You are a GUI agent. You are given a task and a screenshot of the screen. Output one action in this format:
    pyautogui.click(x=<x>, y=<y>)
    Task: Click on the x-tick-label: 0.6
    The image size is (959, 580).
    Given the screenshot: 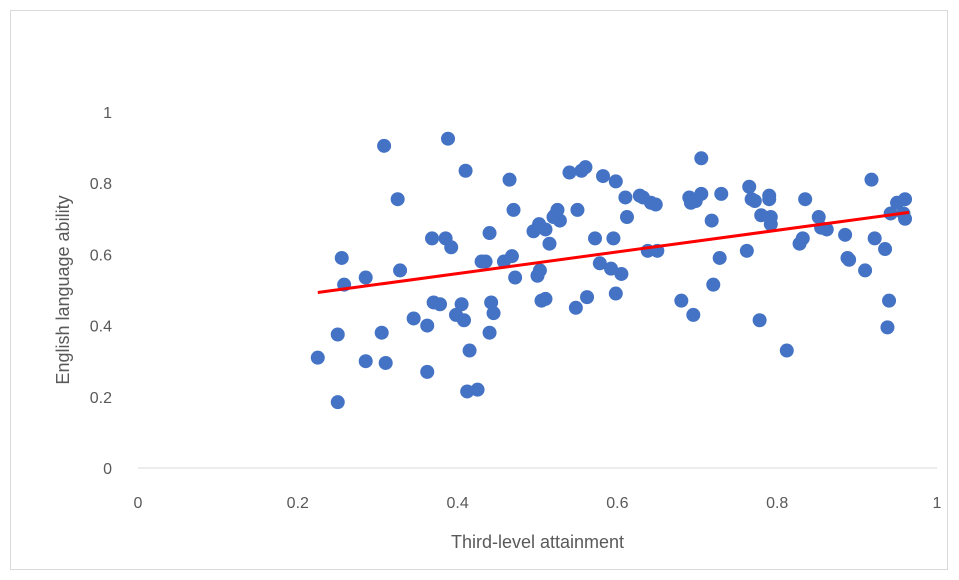 What is the action you would take?
    pyautogui.click(x=617, y=503)
    